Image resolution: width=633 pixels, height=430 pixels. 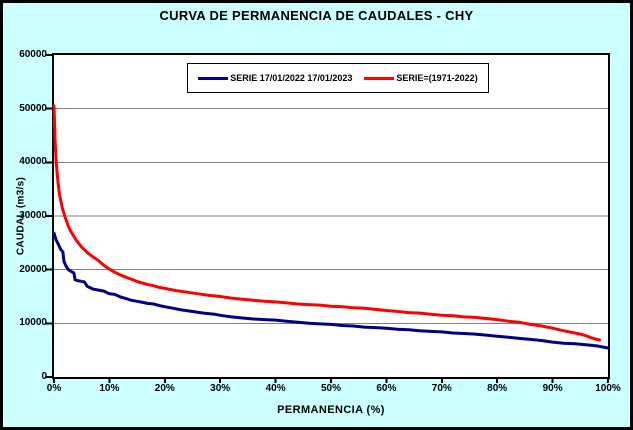 What do you see at coordinates (33, 162) in the screenshot?
I see `y-tick-label: 40000` at bounding box center [33, 162].